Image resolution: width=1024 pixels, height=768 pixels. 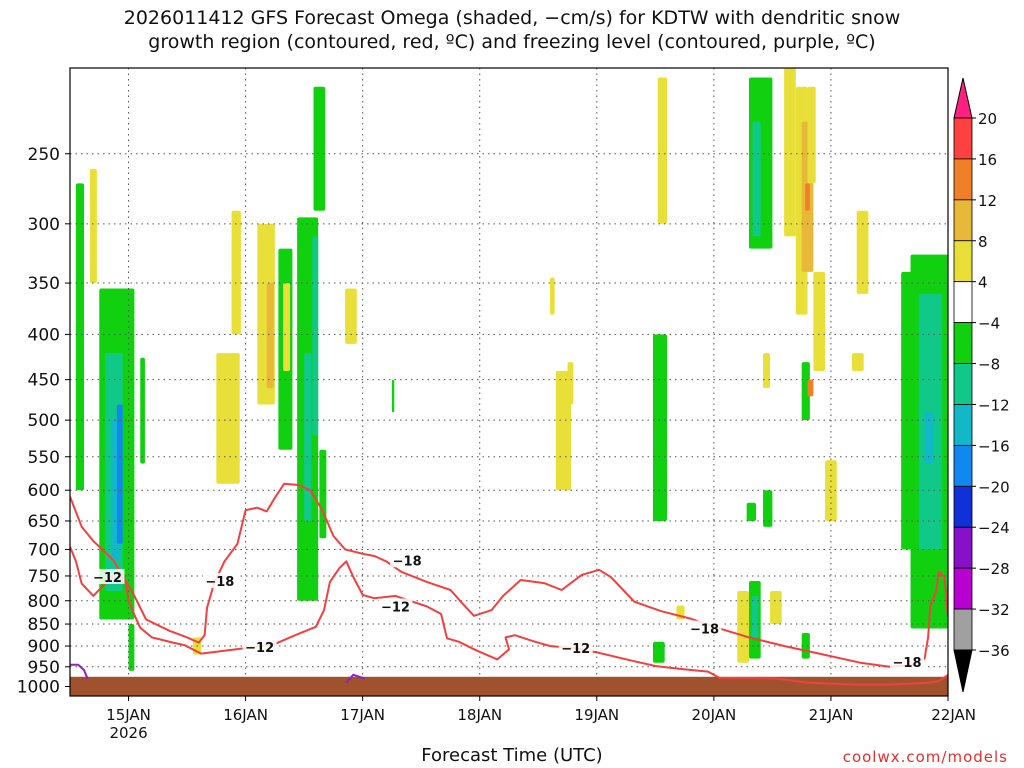 What do you see at coordinates (44, 155) in the screenshot?
I see `y-tick-label-250: 250` at bounding box center [44, 155].